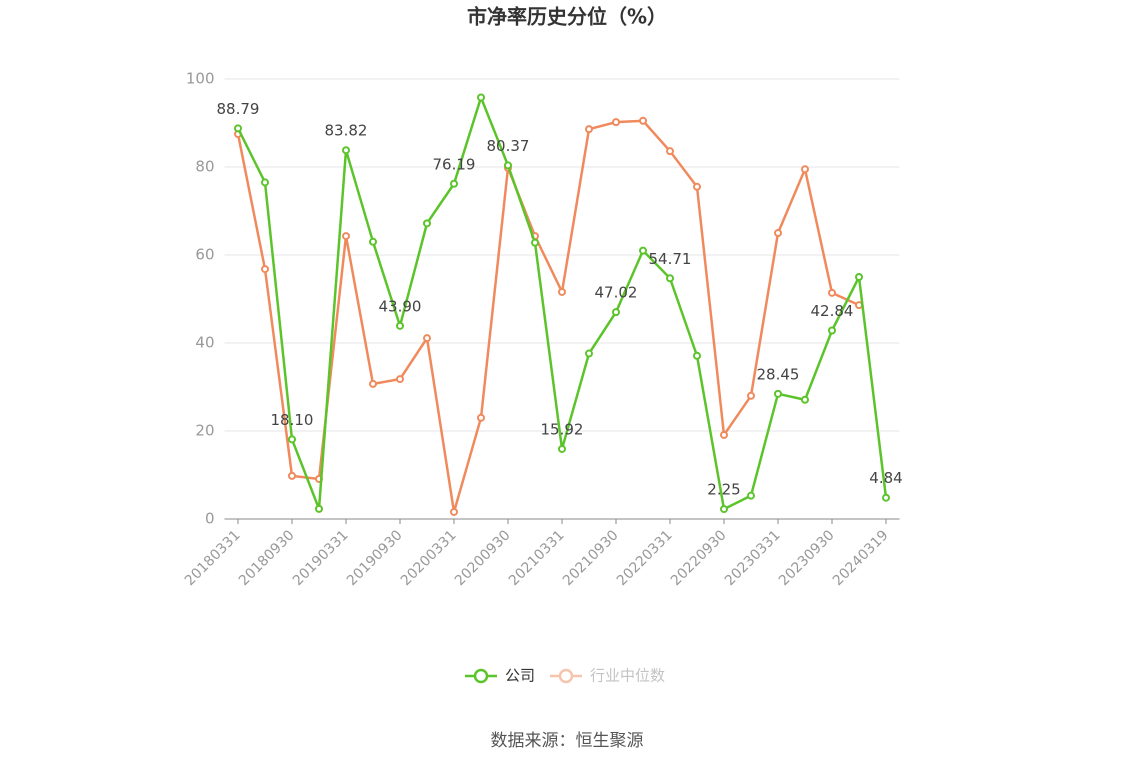 The height and width of the screenshot is (766, 1134). I want to click on y-tick-label: 0, so click(210, 519).